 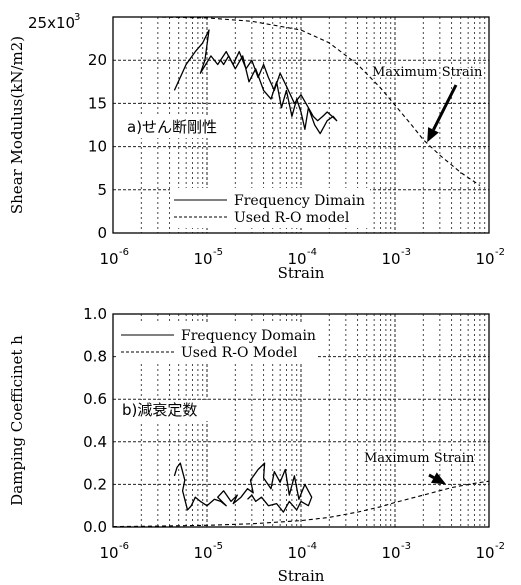 I want to click on y-tick-label: 1.0, so click(x=95, y=314).